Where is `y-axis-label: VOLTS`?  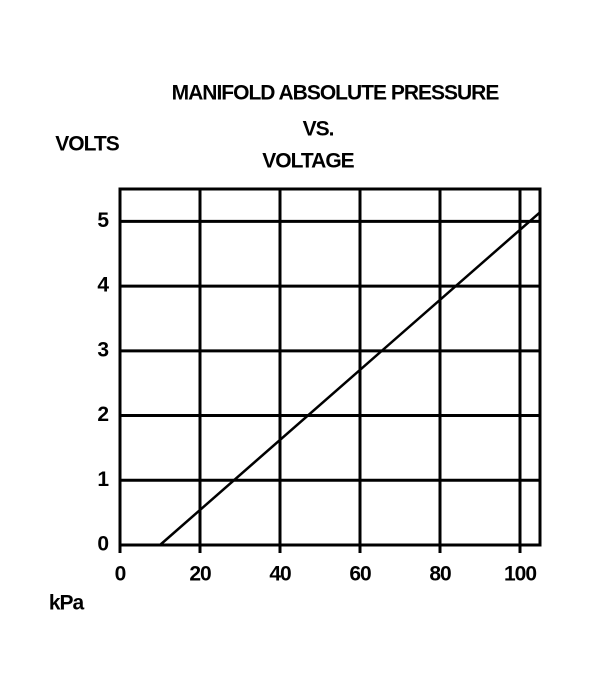
y-axis-label: VOLTS is located at coordinates (87, 144).